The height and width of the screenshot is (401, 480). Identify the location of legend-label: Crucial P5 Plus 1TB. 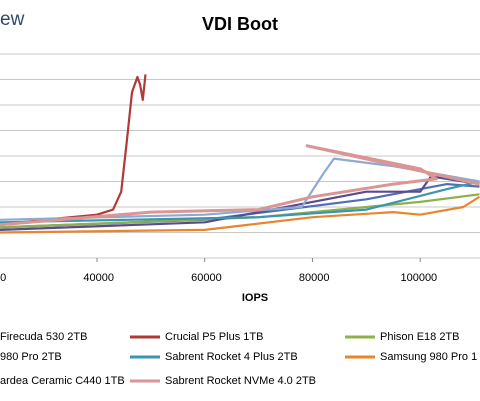
(214, 337).